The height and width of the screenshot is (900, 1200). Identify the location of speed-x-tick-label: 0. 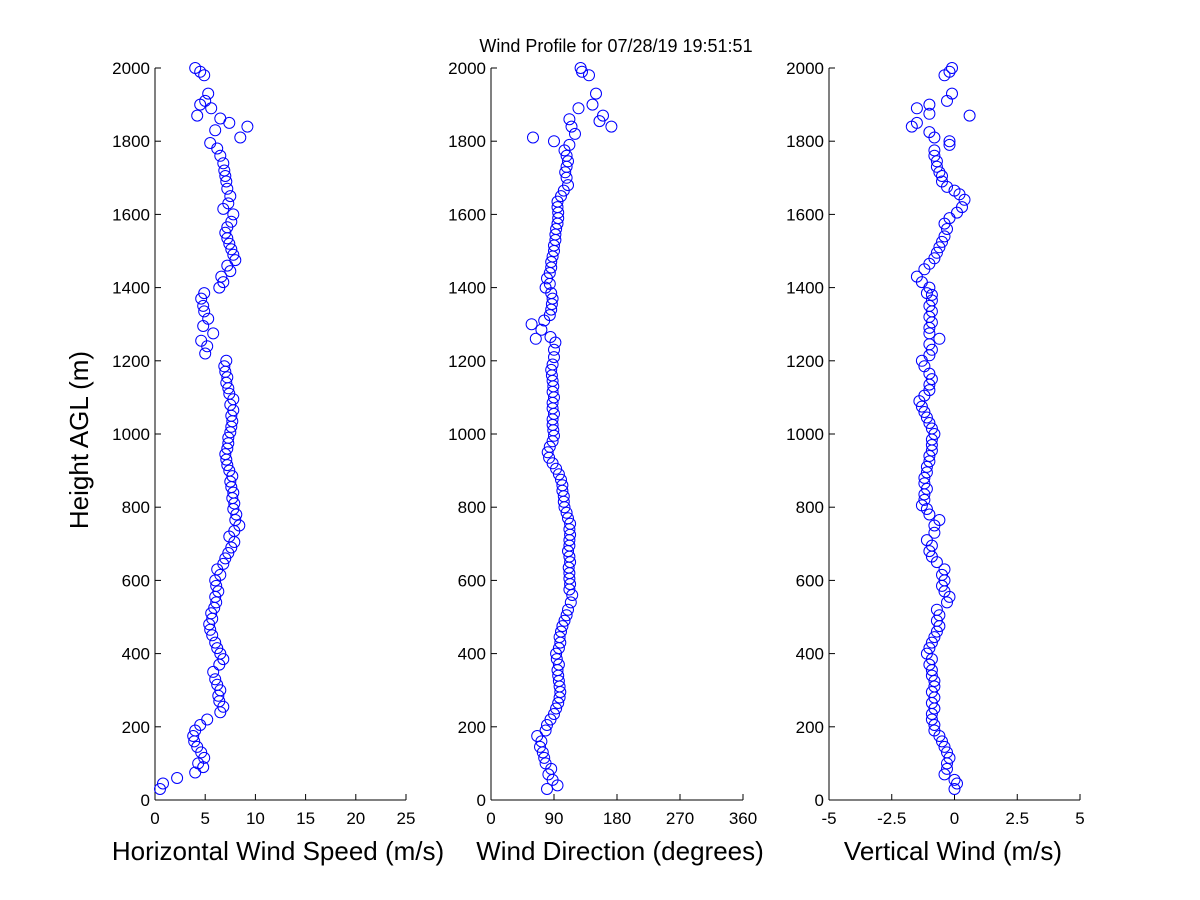
(154, 818).